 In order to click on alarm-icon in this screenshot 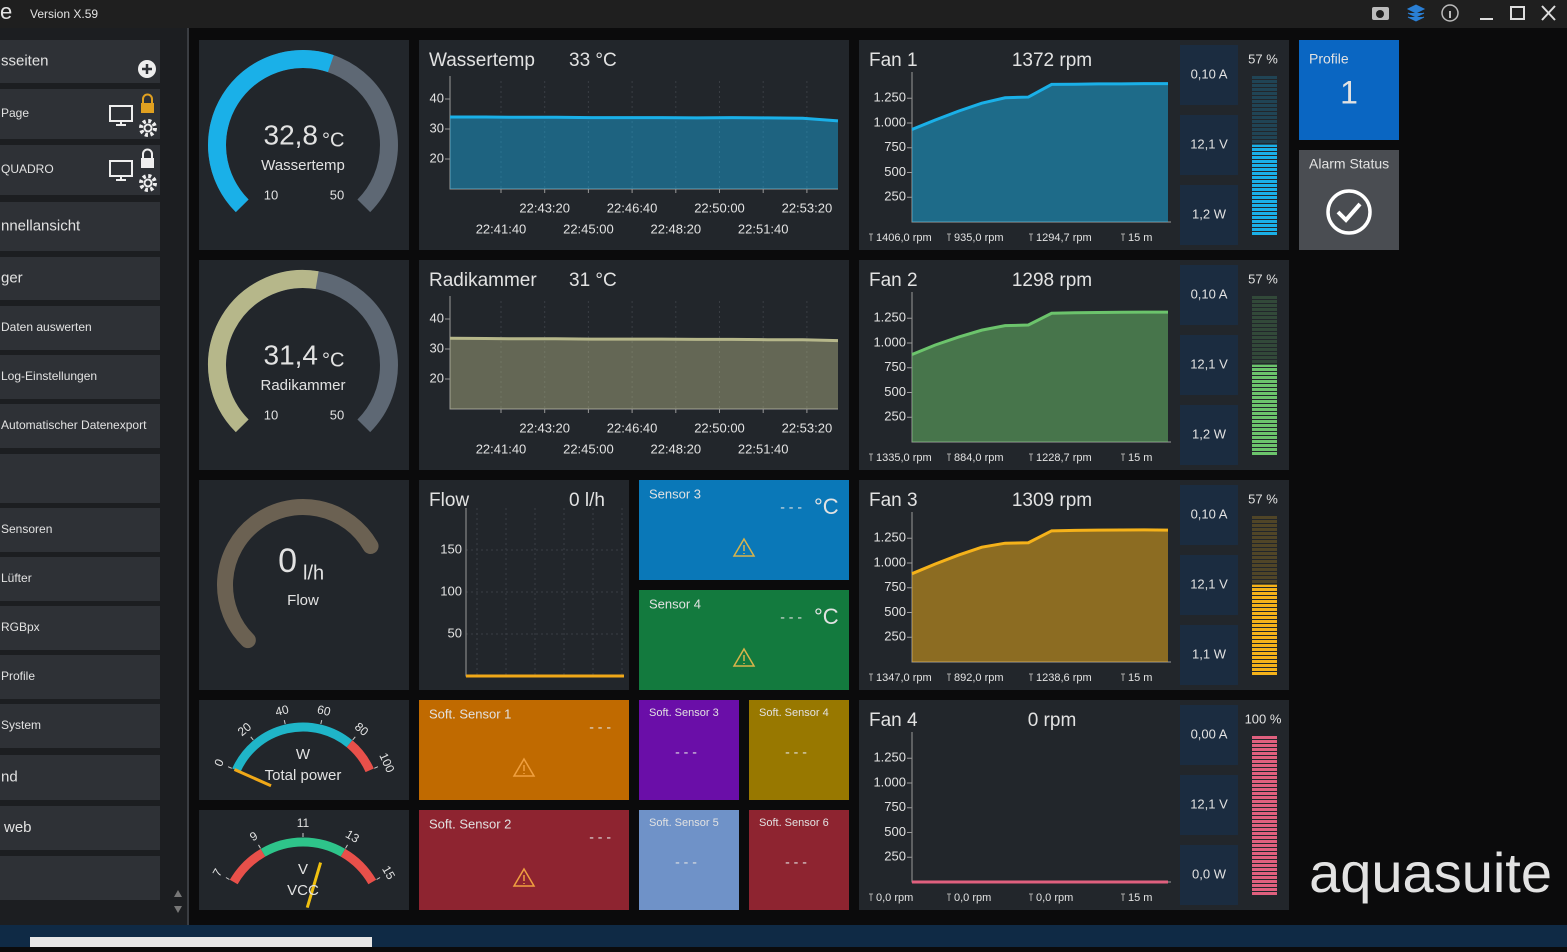, I will do `click(1349, 212)`.